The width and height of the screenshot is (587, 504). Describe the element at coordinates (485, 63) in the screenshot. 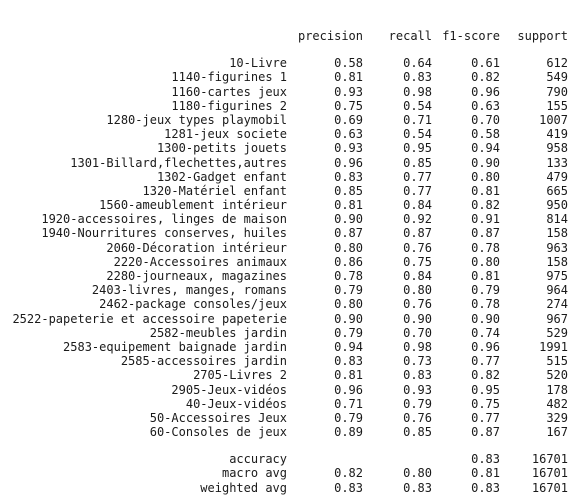

I see `f1-score-value: 0.61` at that location.